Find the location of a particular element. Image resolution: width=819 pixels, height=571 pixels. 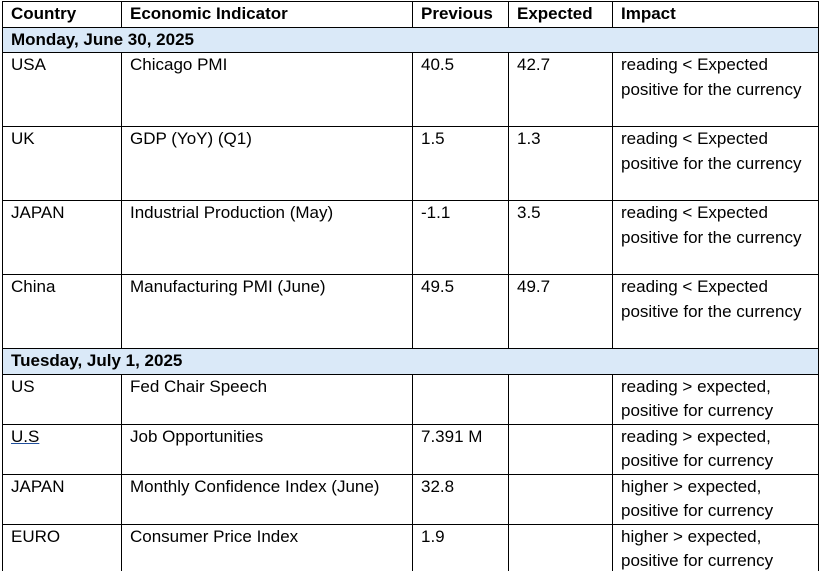

cell-country: US is located at coordinates (62, 399).